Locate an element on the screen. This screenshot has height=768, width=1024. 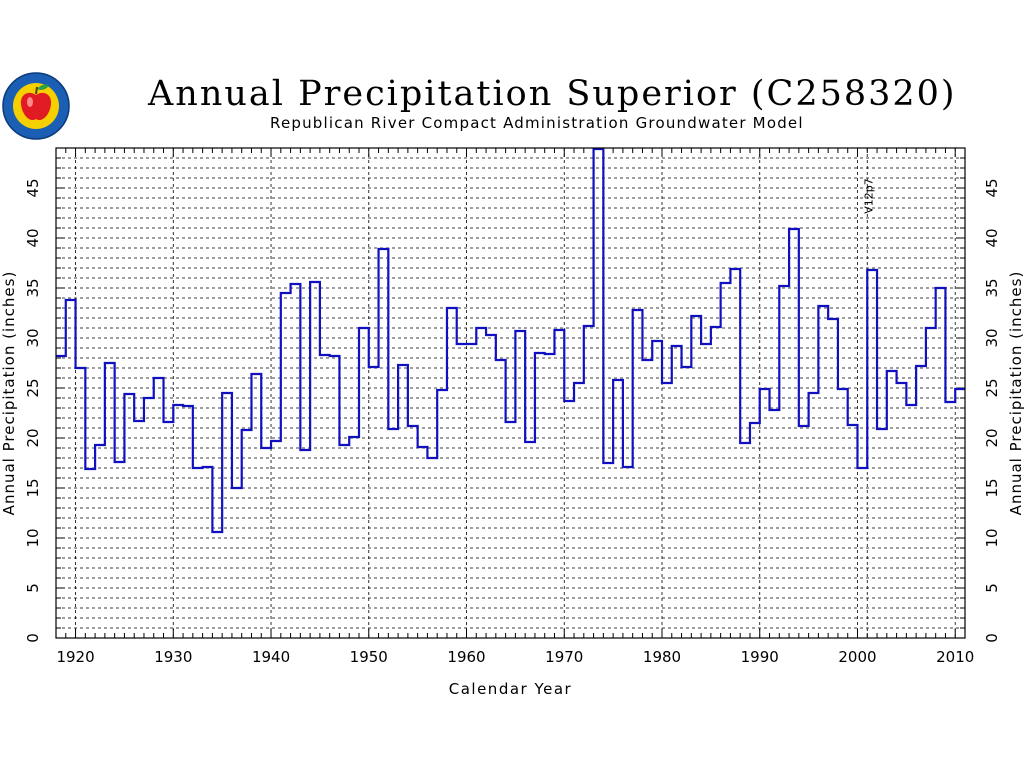
x-tick-label: 1950 is located at coordinates (369, 657).